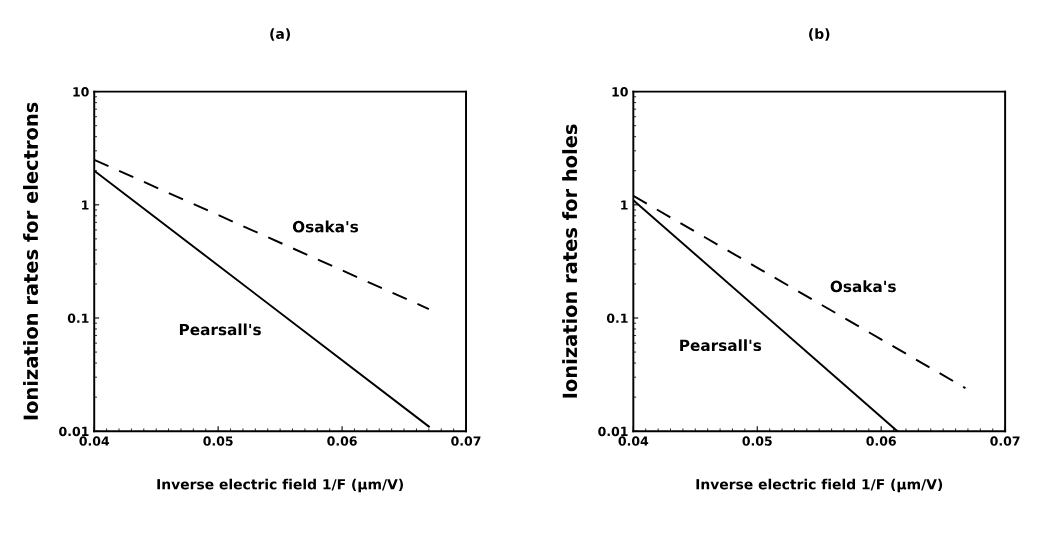  I want to click on chart-title: (a), so click(280, 34).